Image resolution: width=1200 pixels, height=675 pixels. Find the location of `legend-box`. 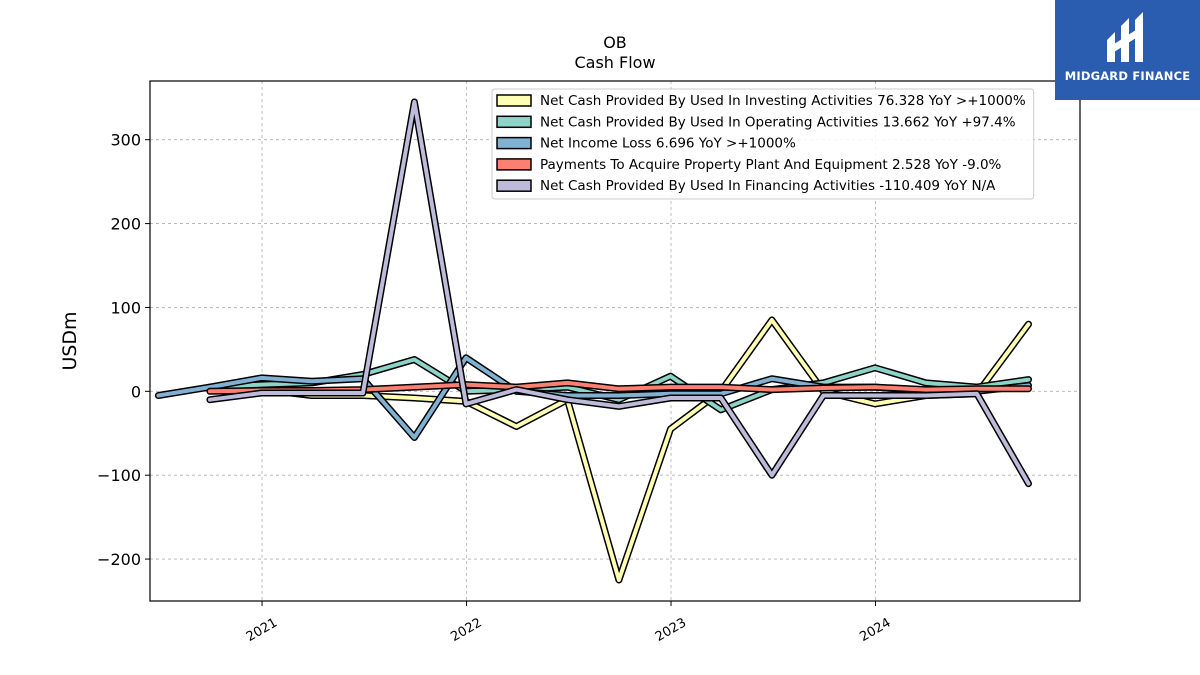

legend-box is located at coordinates (763, 144).